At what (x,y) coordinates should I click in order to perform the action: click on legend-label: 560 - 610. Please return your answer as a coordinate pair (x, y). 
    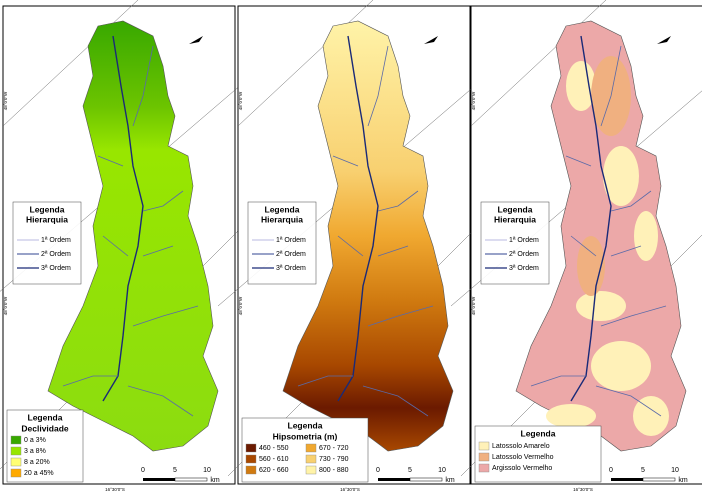
    Looking at the image, I should click on (274, 459).